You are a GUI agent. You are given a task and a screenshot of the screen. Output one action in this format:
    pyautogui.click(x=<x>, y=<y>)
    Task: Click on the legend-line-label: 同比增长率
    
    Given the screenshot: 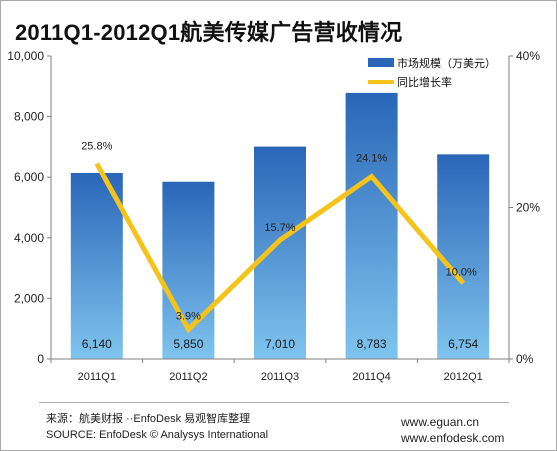 What is the action you would take?
    pyautogui.click(x=424, y=82)
    